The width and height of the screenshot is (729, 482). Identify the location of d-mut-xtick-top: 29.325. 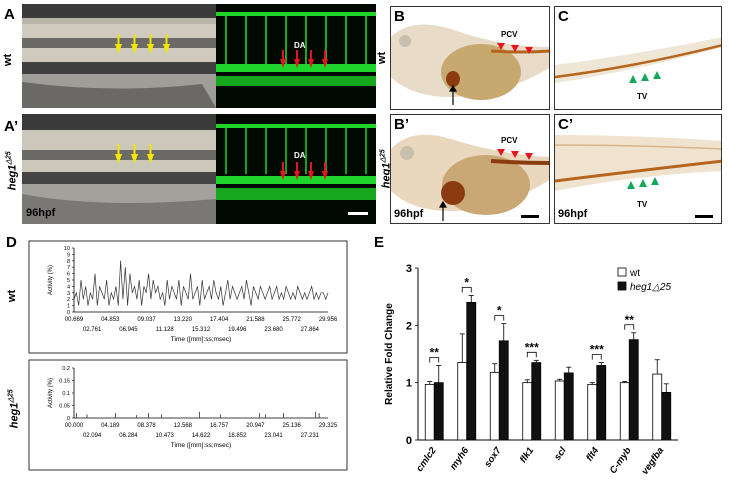
(328, 426).